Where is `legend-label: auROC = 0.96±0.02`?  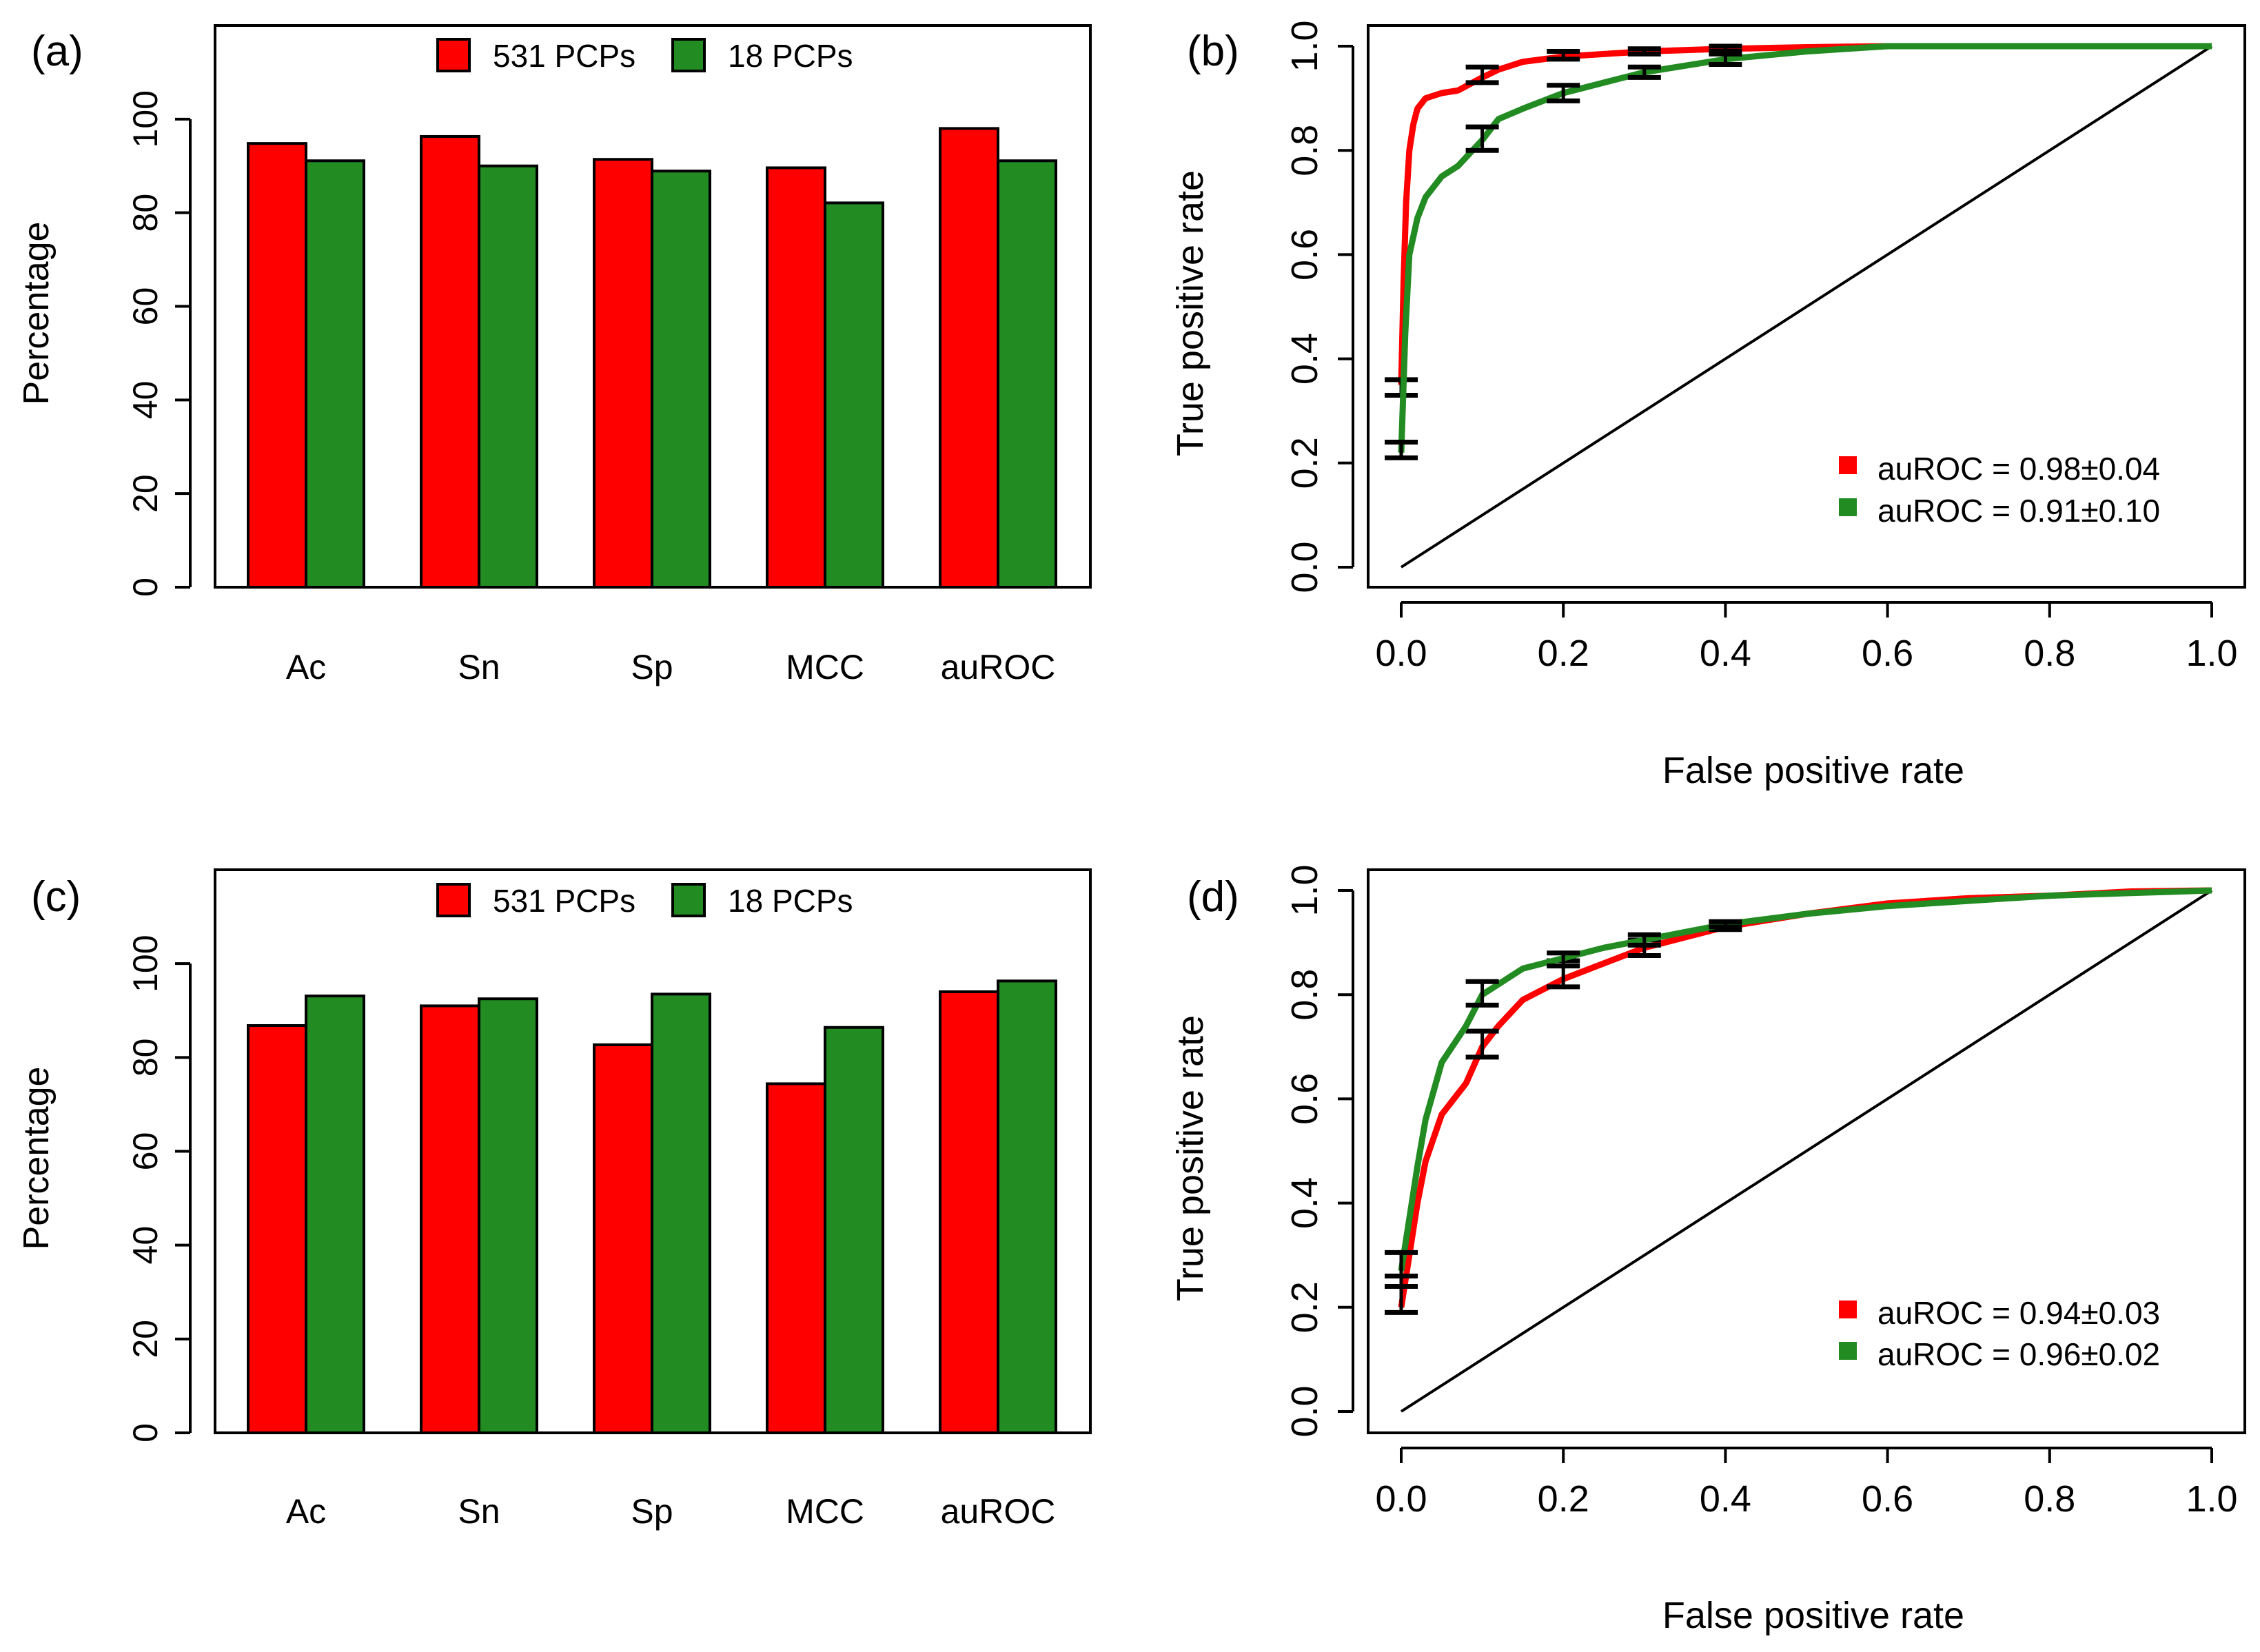 legend-label: auROC = 0.96±0.02 is located at coordinates (2018, 1354).